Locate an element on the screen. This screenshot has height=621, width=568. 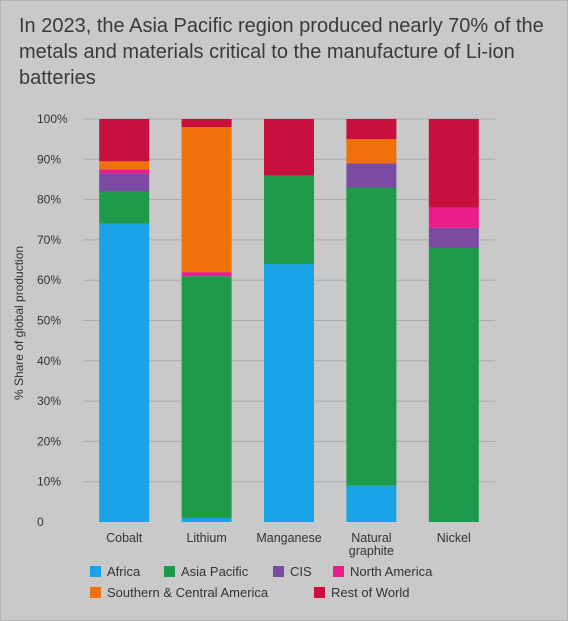
legend-label: Rest of World is located at coordinates (370, 592).